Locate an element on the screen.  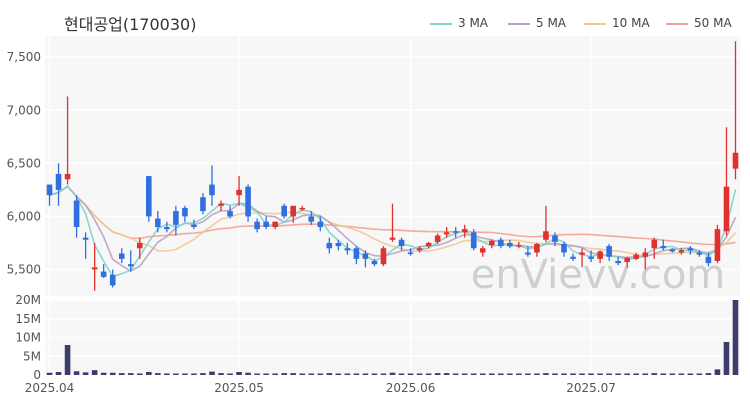
legend-label: 50 MA is located at coordinates (713, 23).